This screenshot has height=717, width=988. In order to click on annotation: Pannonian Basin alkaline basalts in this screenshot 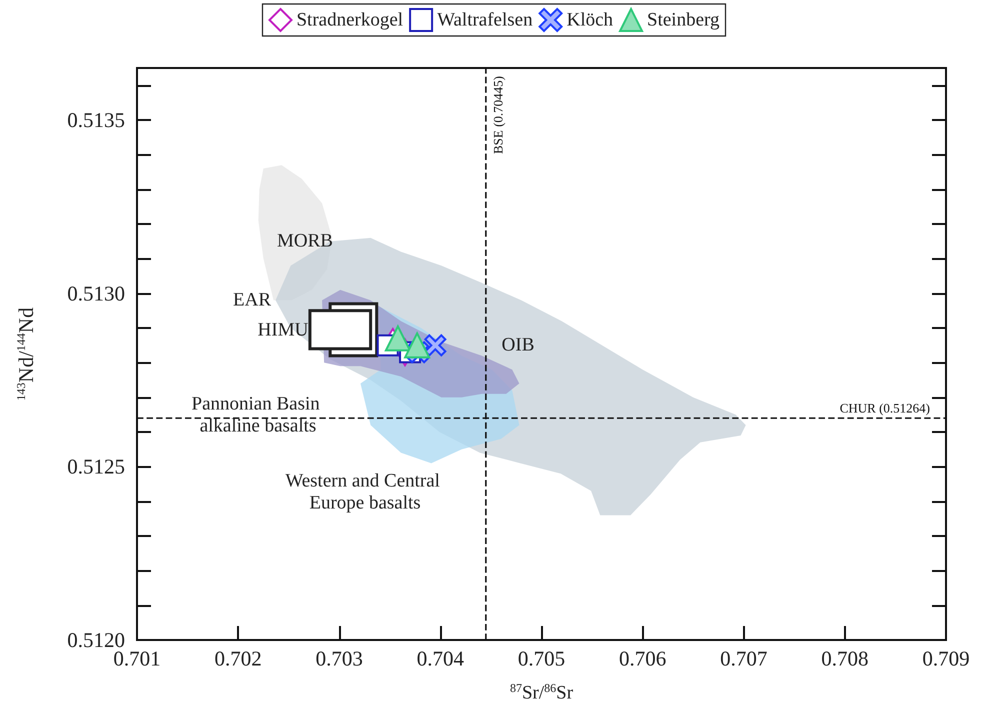, I will do `click(258, 415)`.